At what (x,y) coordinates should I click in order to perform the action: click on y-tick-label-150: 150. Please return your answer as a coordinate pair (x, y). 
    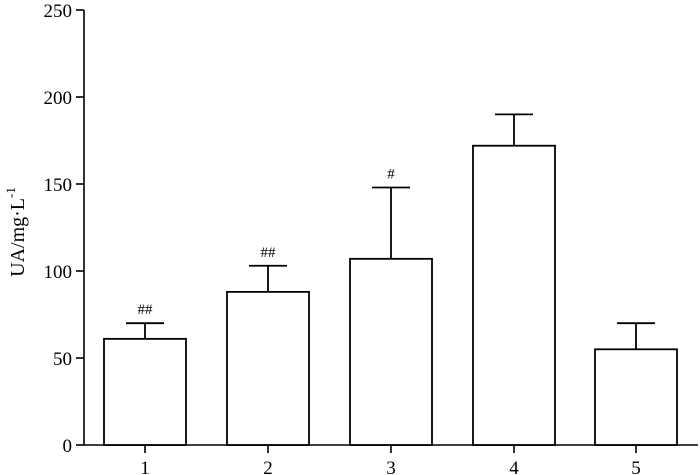
    Looking at the image, I should click on (58, 185).